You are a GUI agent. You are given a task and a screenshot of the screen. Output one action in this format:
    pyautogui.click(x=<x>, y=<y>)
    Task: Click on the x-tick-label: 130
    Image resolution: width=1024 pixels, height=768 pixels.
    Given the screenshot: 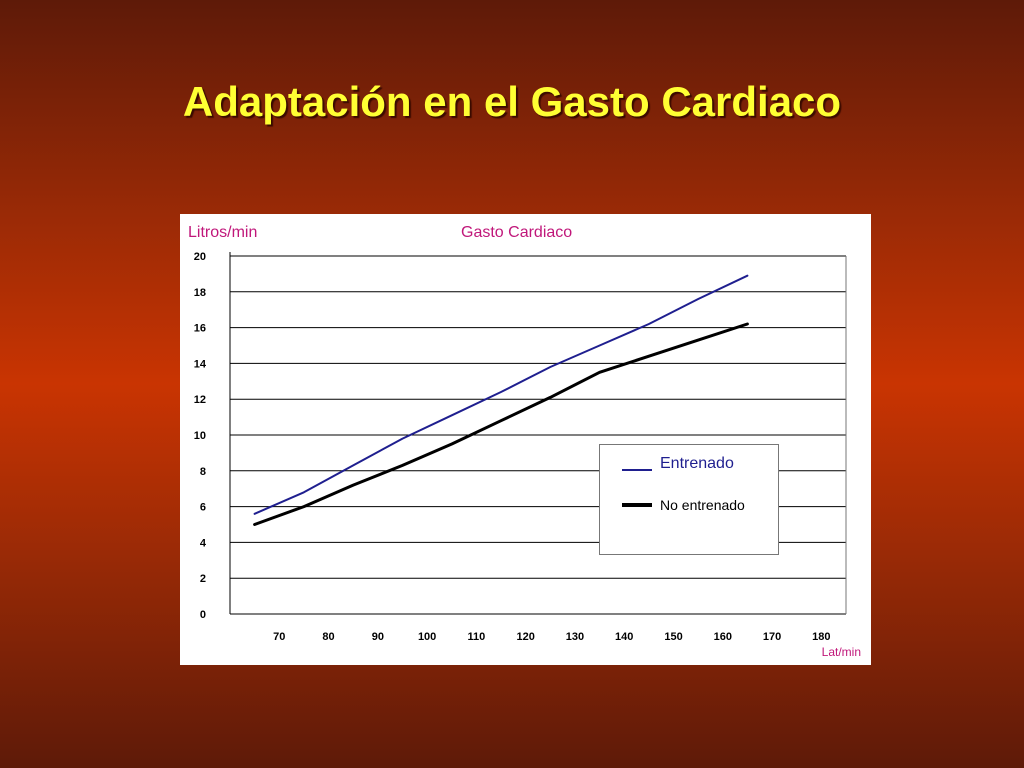 What is the action you would take?
    pyautogui.click(x=575, y=637)
    